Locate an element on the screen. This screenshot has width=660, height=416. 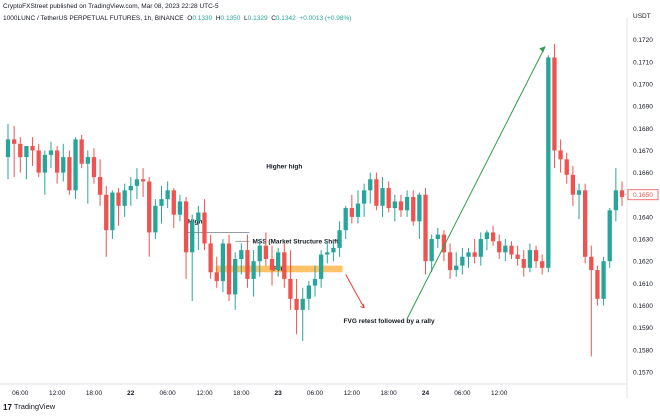
y-tick-label: 0.1700 is located at coordinates (643, 85).